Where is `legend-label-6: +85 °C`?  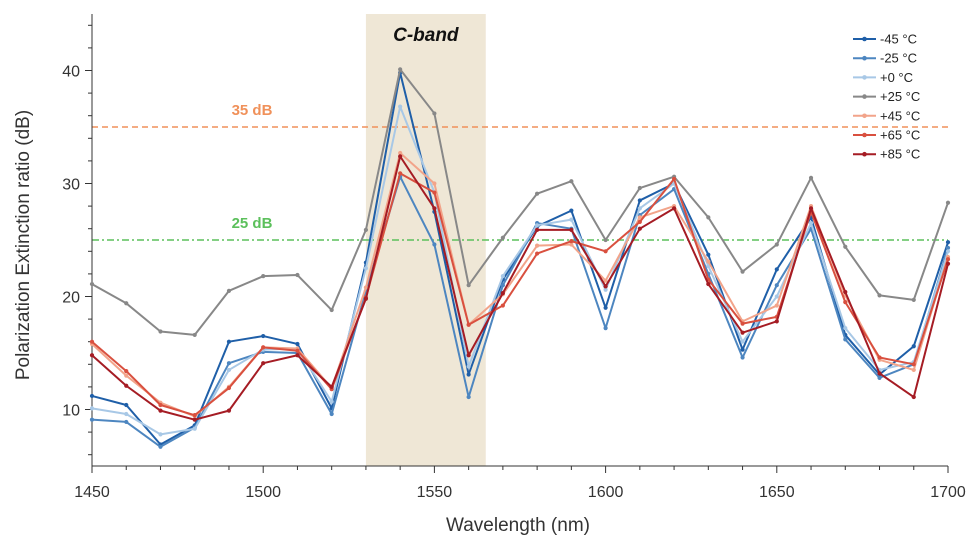
legend-label-6: +85 °C is located at coordinates (900, 154).